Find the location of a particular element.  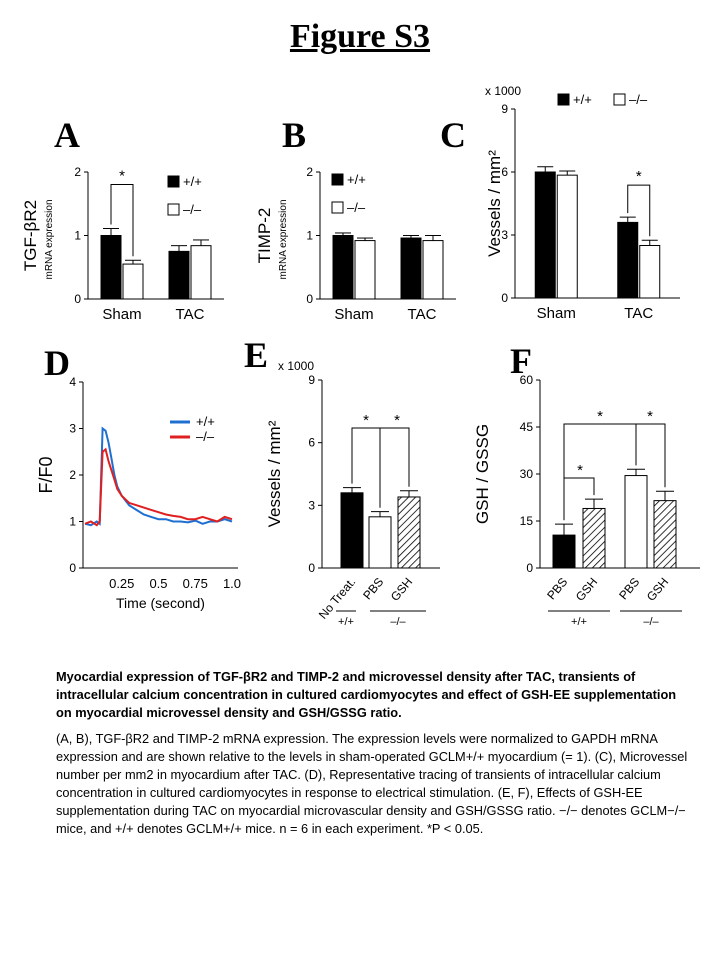

panel-label-d: D is located at coordinates (57, 363).